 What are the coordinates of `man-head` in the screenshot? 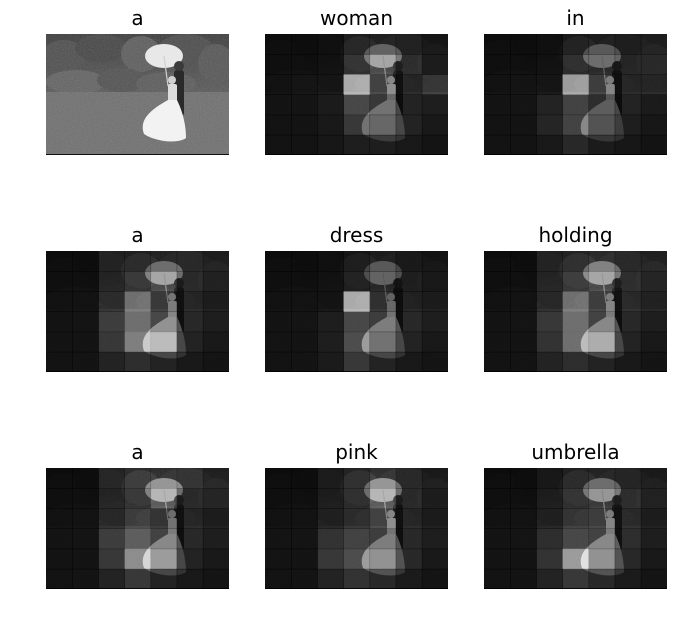 It's located at (179, 66).